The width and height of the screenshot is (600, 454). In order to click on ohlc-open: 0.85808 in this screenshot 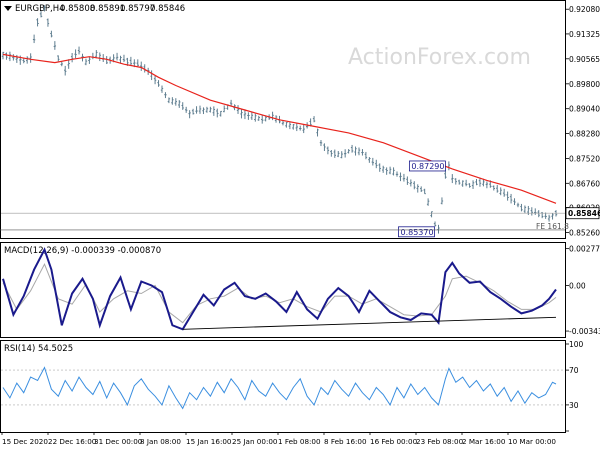, I will do `click(77, 9)`.